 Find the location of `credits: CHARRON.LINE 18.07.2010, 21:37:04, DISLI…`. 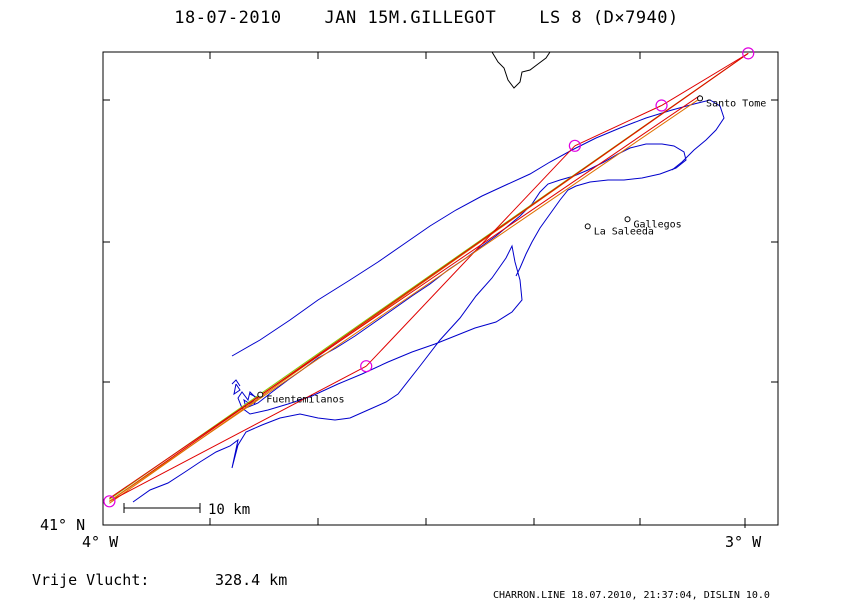

credits: CHARRON.LINE 18.07.2010, 21:37:04, DISLI… is located at coordinates (631, 595).